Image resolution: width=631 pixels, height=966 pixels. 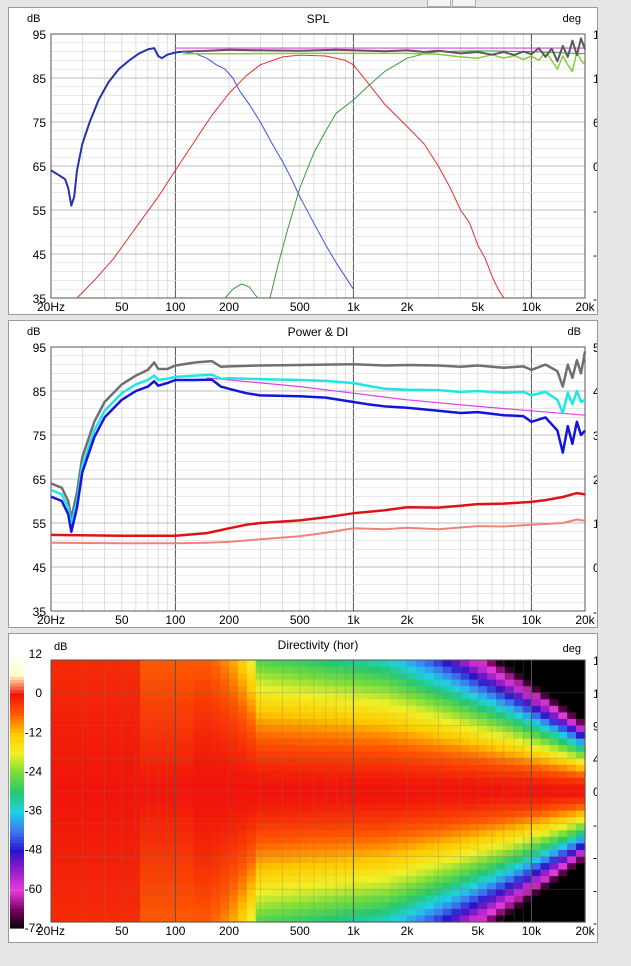 What do you see at coordinates (318, 456) in the screenshot?
I see `series-line` at bounding box center [318, 456].